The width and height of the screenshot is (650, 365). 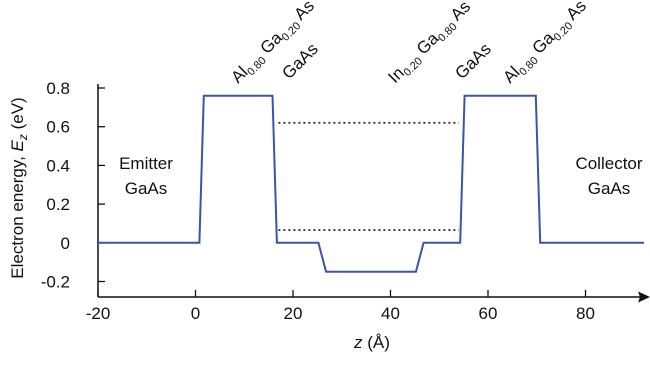 What do you see at coordinates (17, 214) in the screenshot?
I see `y-axis-label-text: Electron energy,` at bounding box center [17, 214].